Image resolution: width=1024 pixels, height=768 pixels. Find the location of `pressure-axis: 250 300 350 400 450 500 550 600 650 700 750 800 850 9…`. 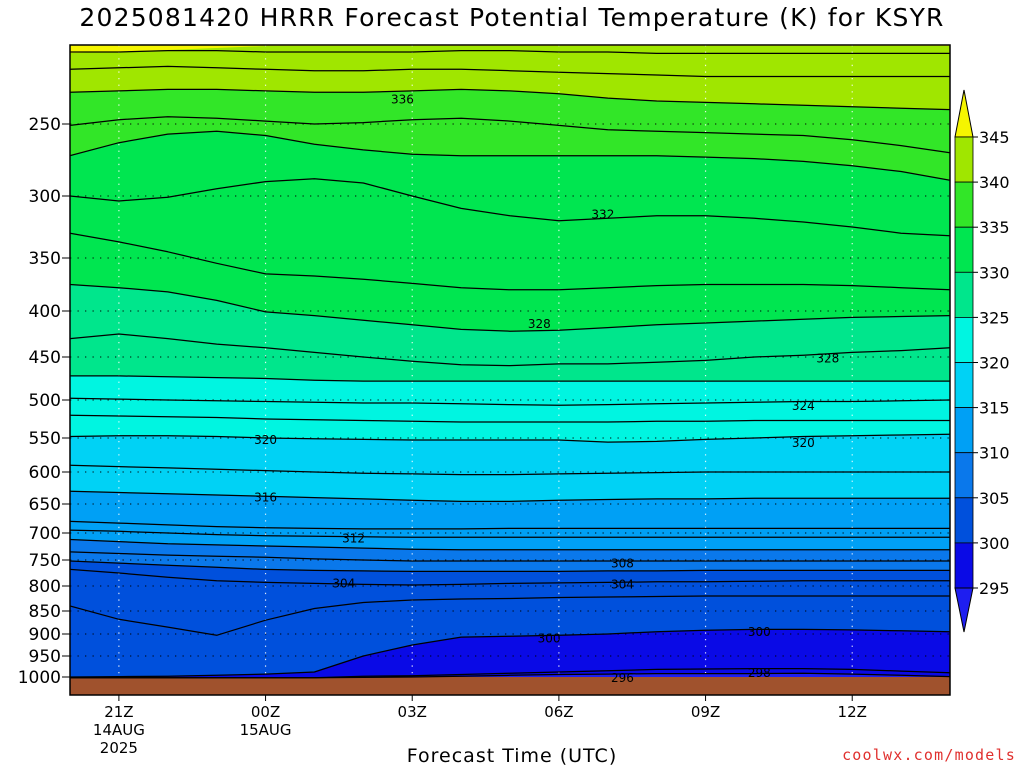

pressure-axis: 250 300 350 400 450 500 550 600 650 700 750 800 850 9… is located at coordinates (44, 401).